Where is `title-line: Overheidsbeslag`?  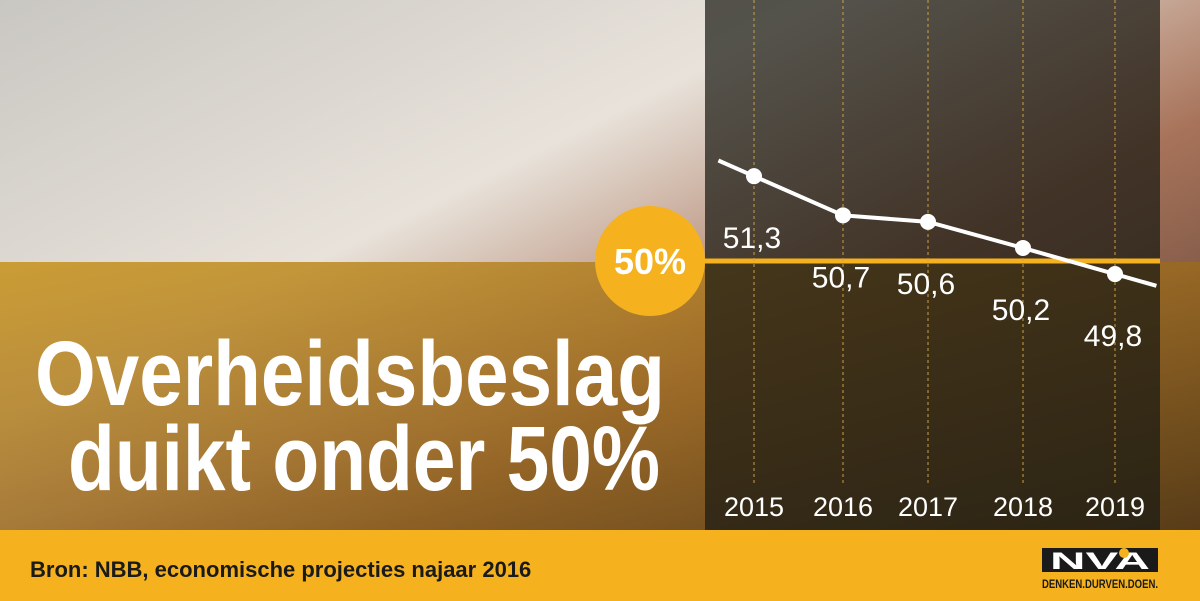 title-line: Overheidsbeslag is located at coordinates (350, 374).